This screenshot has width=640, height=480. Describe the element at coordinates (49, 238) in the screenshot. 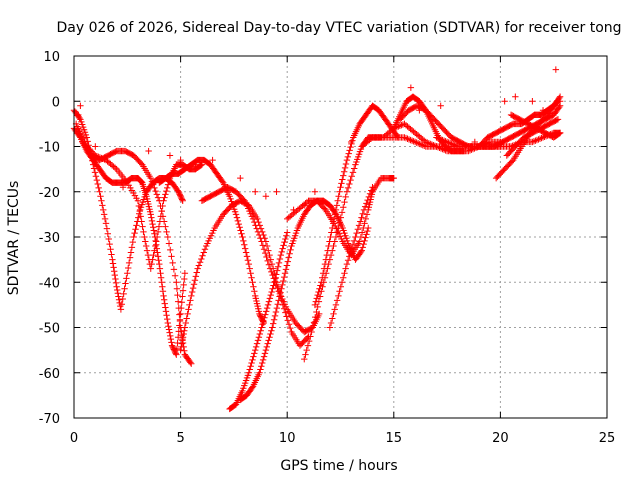

I see `y-tick-labels: -70 -60 -50 -40 -30 -20 -10 0 10` at that location.